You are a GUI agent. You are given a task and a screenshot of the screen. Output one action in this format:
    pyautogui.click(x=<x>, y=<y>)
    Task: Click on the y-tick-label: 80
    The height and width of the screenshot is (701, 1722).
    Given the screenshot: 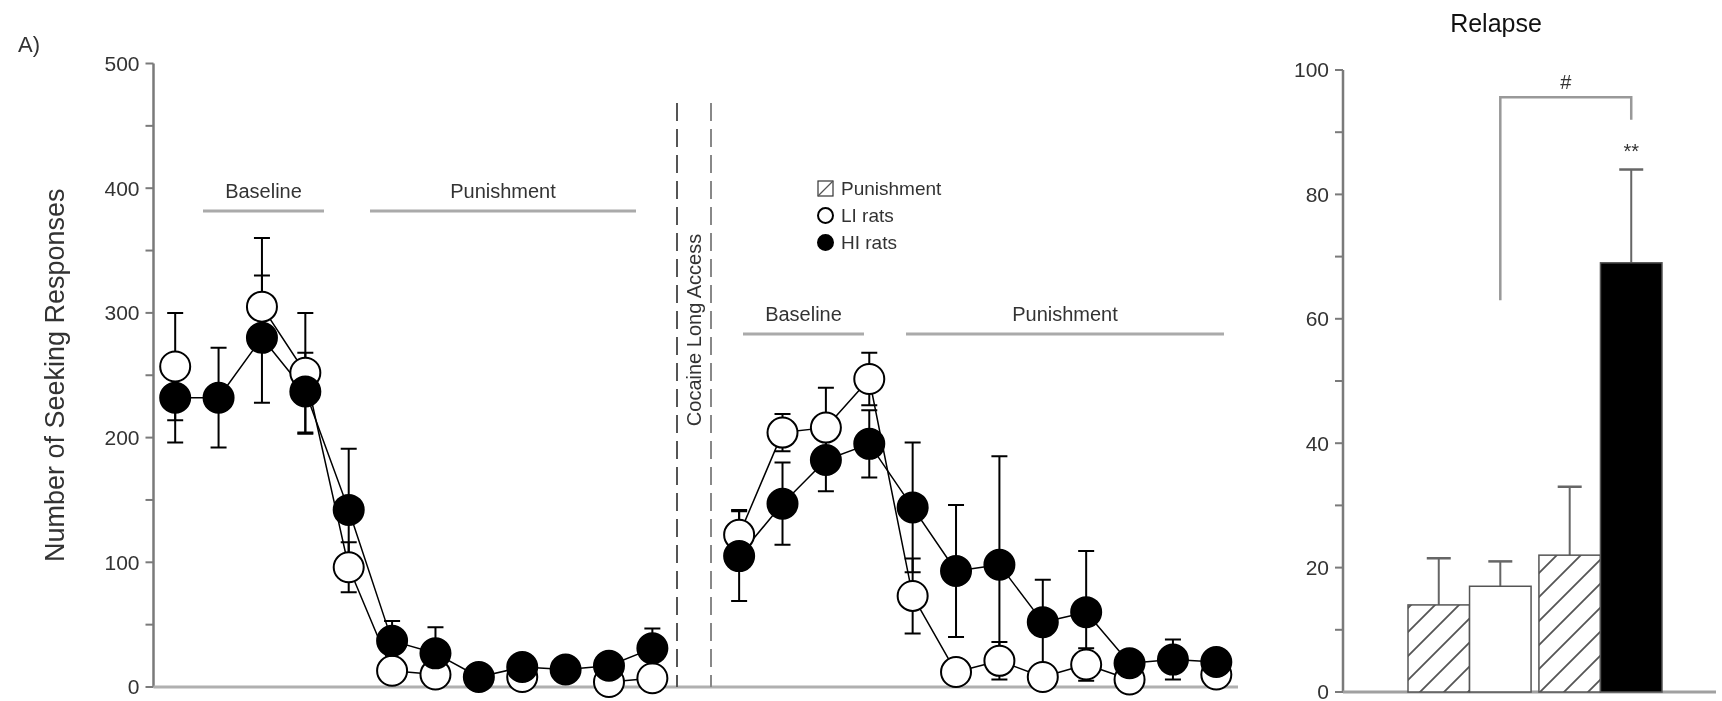 What is the action you would take?
    pyautogui.click(x=1317, y=194)
    